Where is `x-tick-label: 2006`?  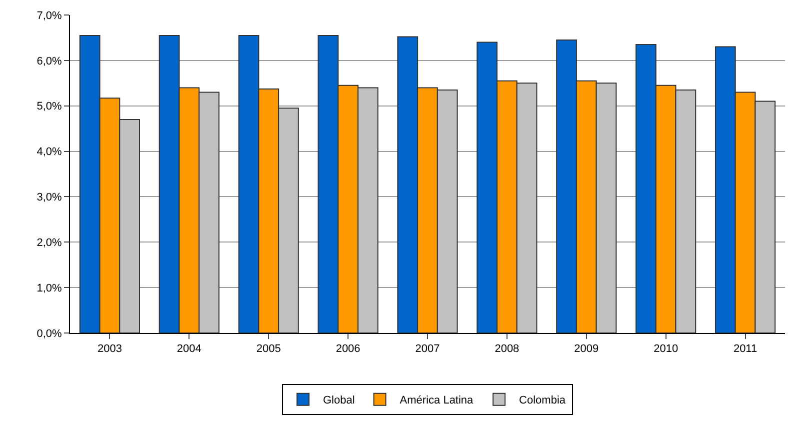
x-tick-label: 2006 is located at coordinates (348, 349).